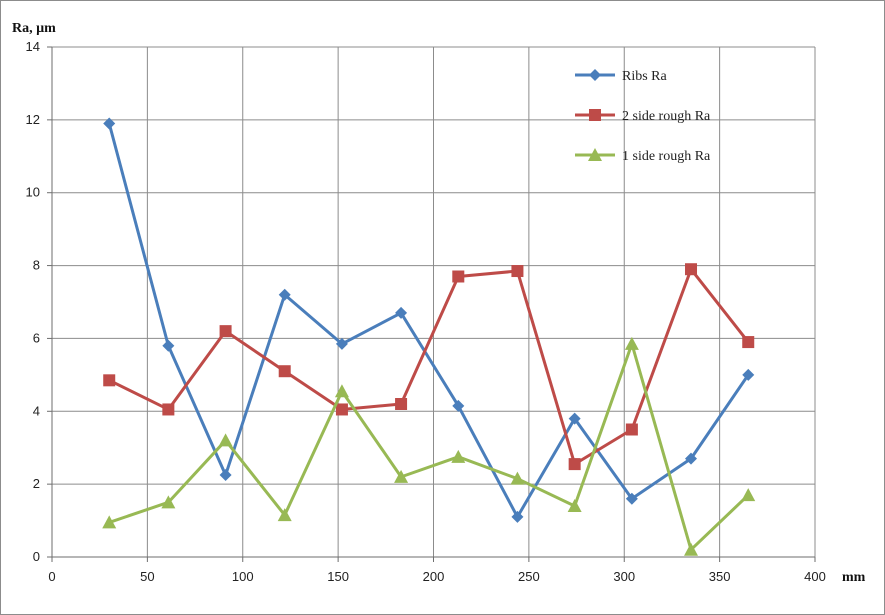 The width and height of the screenshot is (885, 615). What do you see at coordinates (529, 576) in the screenshot?
I see `x-tick-label: 250` at bounding box center [529, 576].